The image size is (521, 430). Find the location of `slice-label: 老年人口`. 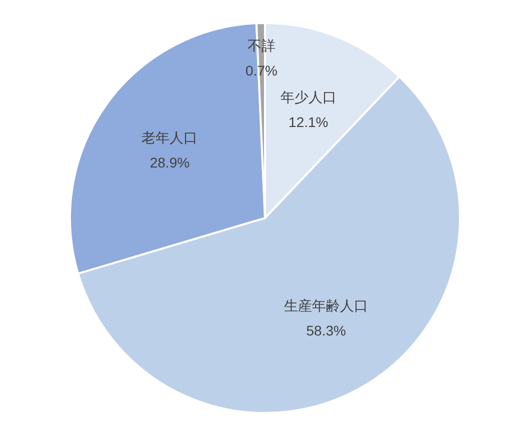

slice-label: 老年人口 is located at coordinates (170, 138).